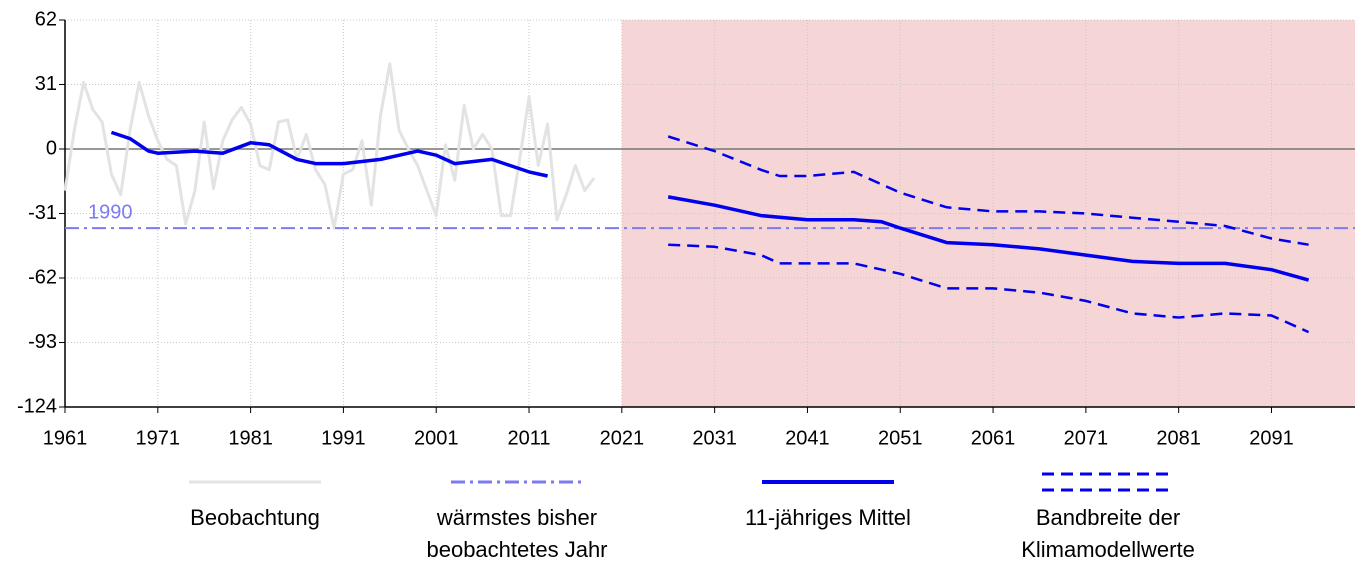 The height and width of the screenshot is (574, 1359). I want to click on y-tick-label: -31, so click(42, 213).